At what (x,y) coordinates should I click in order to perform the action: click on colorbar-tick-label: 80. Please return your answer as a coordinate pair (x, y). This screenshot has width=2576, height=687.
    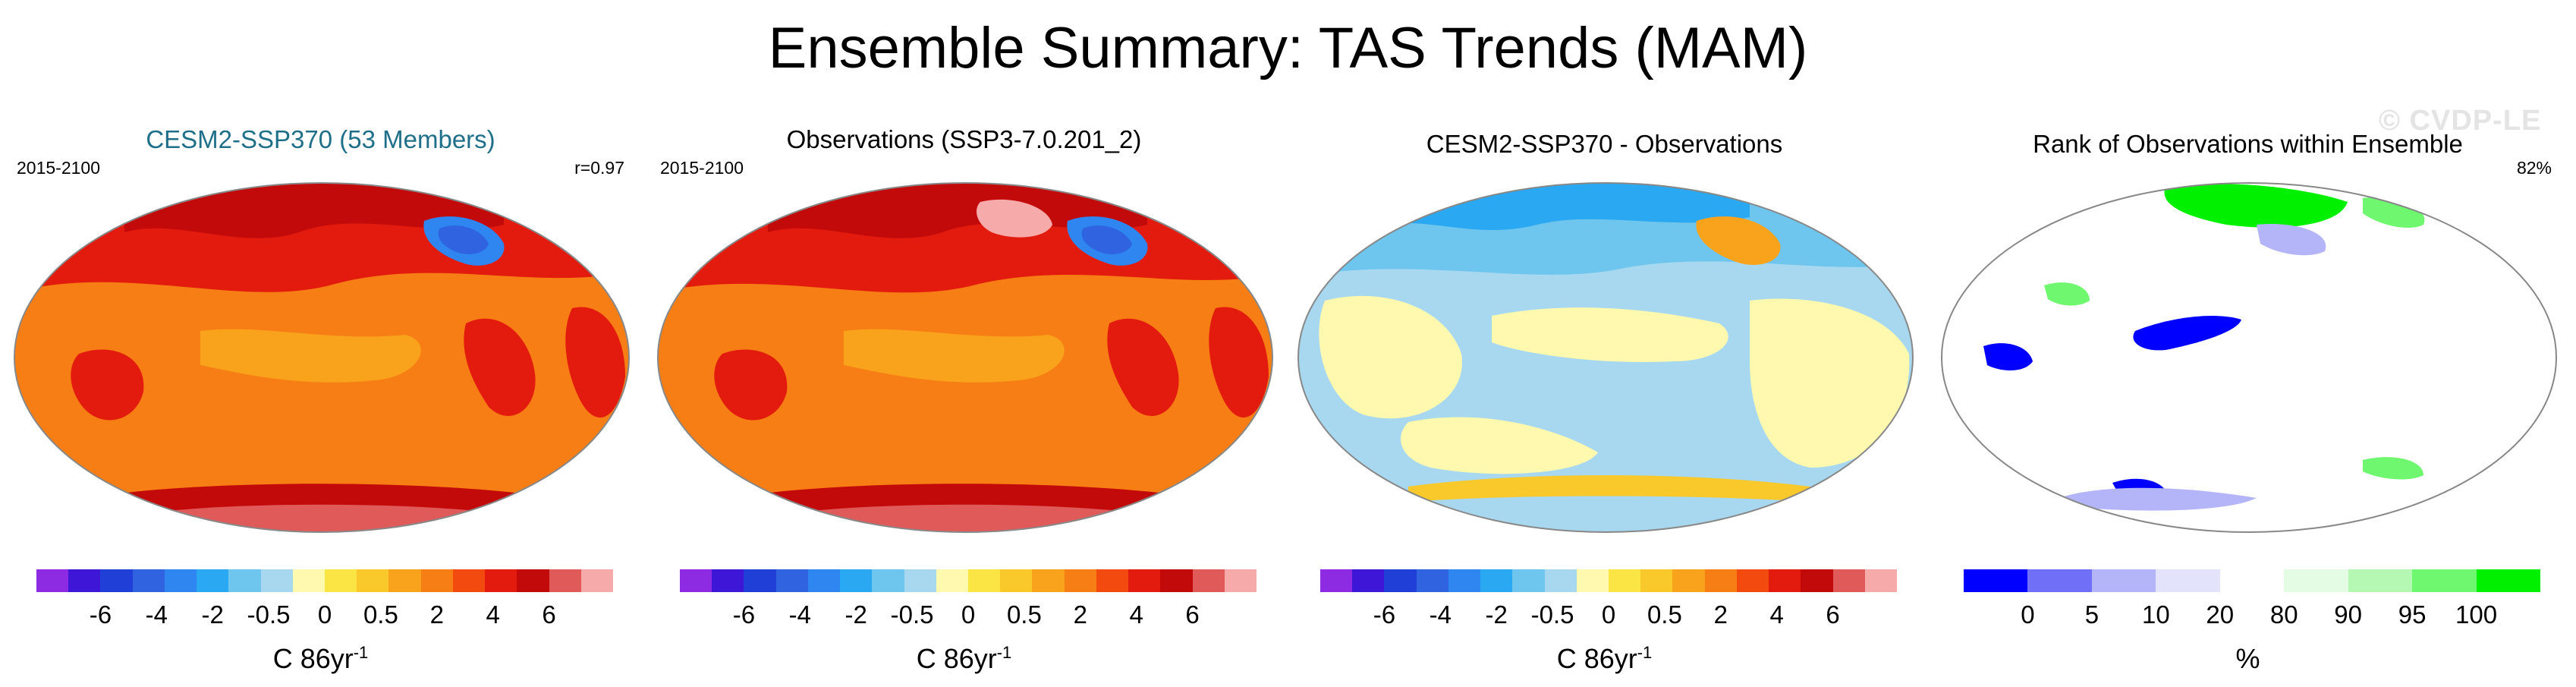
    Looking at the image, I should click on (2283, 614).